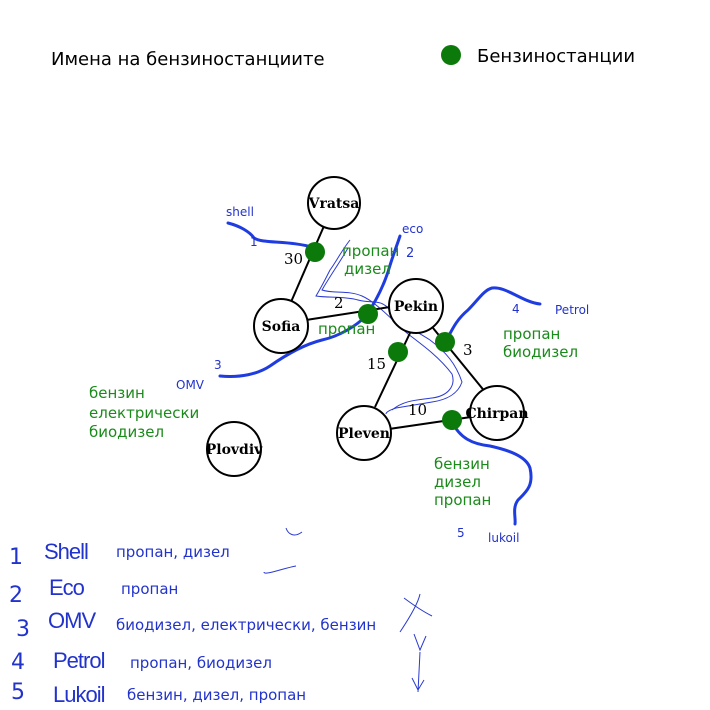 The image size is (710, 710). I want to click on lukoil-fuel-1: бензин, so click(462, 464).